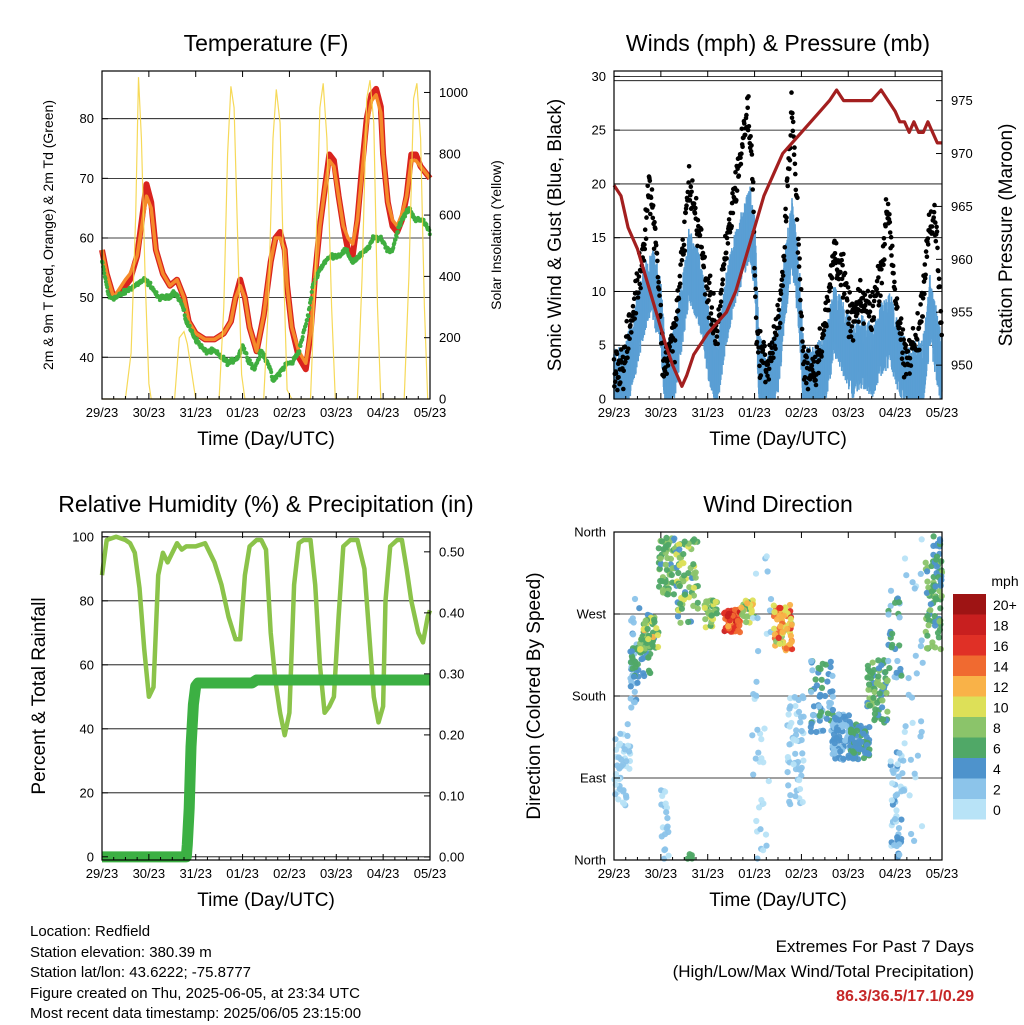 This screenshot has height=1025, width=1024. What do you see at coordinates (555, 235) in the screenshot?
I see `y-axis-label: Sonic Wind & Gust (Blue, Black)` at bounding box center [555, 235].